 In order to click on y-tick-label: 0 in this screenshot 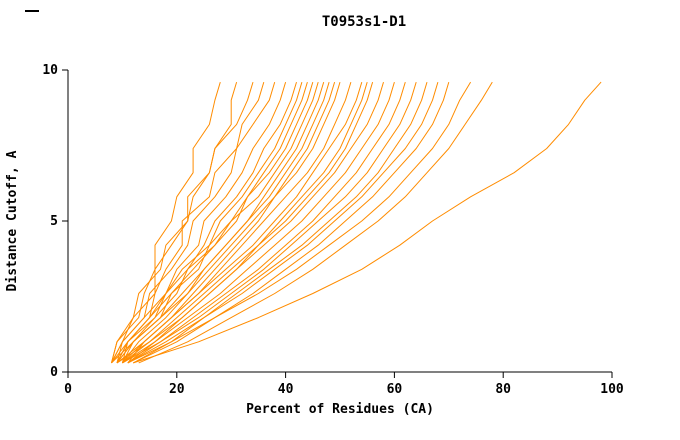, I will do `click(54, 372)`.